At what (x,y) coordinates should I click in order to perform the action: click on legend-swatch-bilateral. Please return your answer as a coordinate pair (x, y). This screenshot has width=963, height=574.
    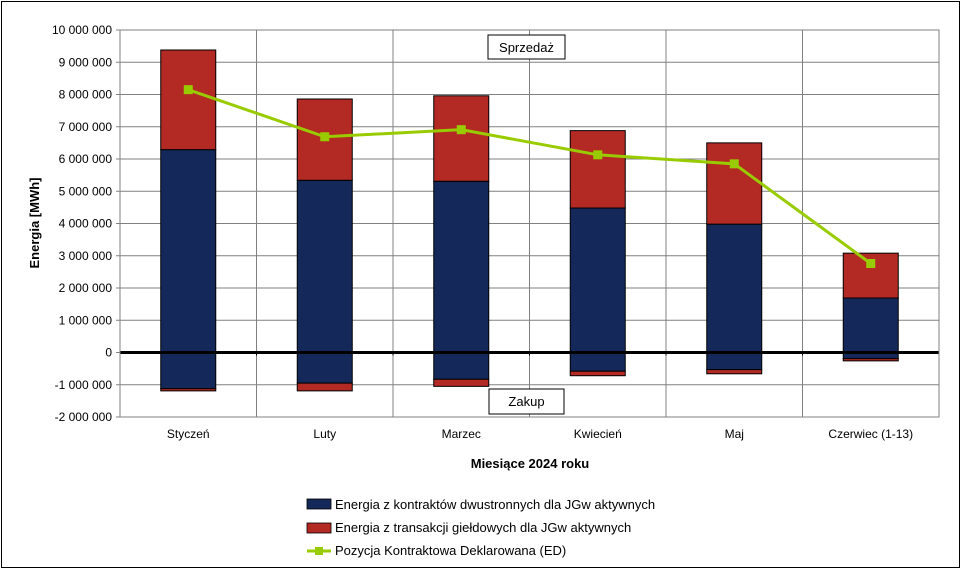
    Looking at the image, I should click on (319, 504).